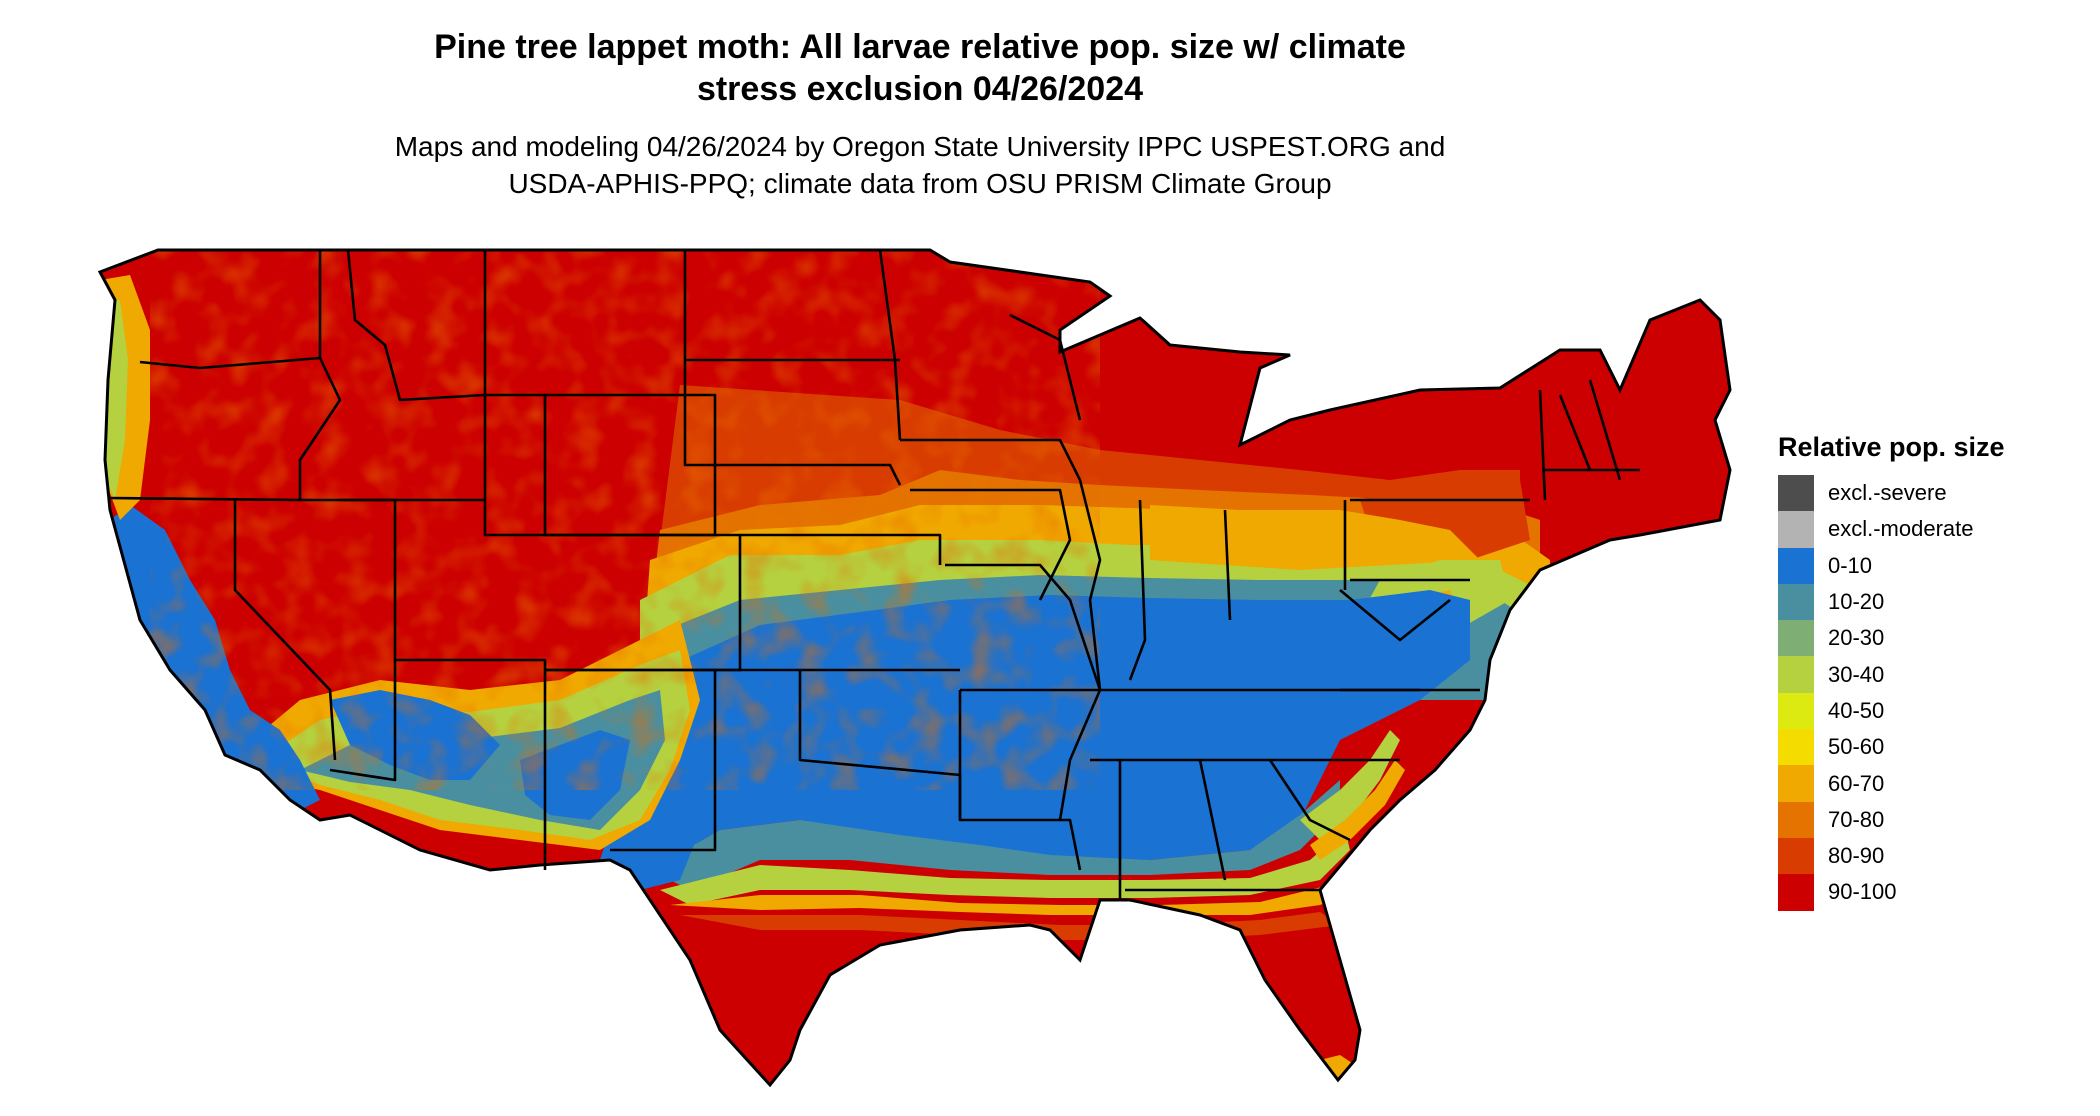 The height and width of the screenshot is (1116, 2100). I want to click on border-ga-sc, so click(1309, 800).